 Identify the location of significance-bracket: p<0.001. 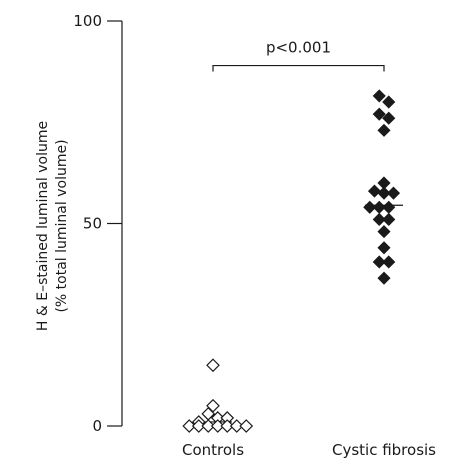
(298, 55).